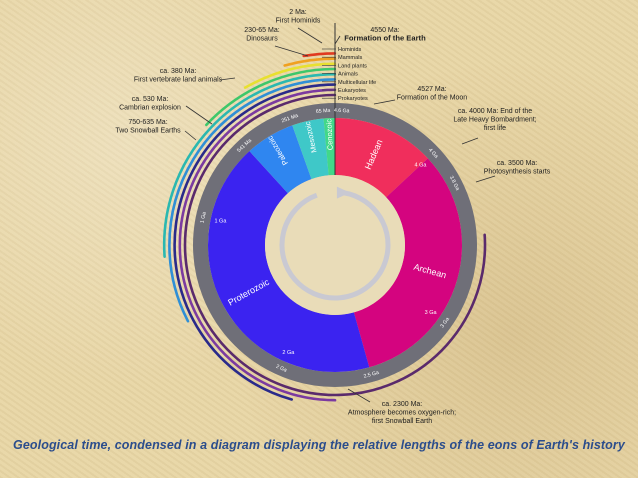 The width and height of the screenshot is (638, 478). Describe the element at coordinates (204, 217) in the screenshot. I see `ring-tick-label: 1 Ga` at that location.